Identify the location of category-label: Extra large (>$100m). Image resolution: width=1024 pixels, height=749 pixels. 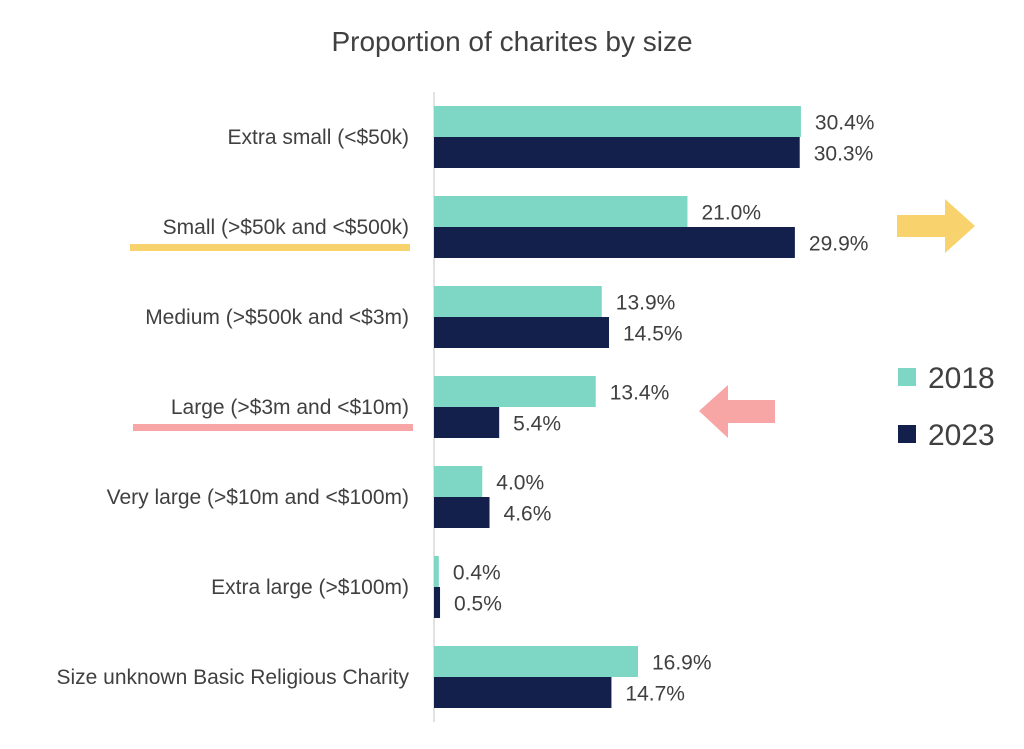
(310, 587).